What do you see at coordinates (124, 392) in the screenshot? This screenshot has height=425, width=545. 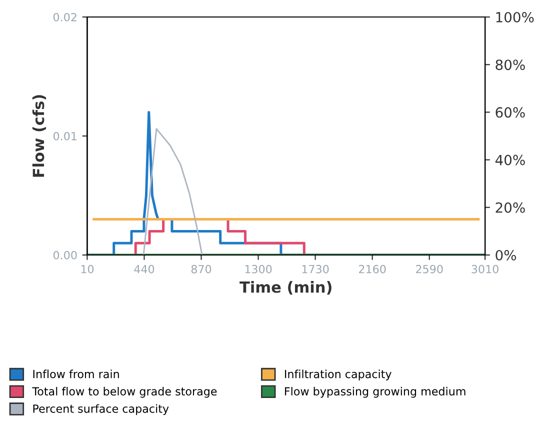 I see `legend-label: Total flow to below grade storage` at bounding box center [124, 392].